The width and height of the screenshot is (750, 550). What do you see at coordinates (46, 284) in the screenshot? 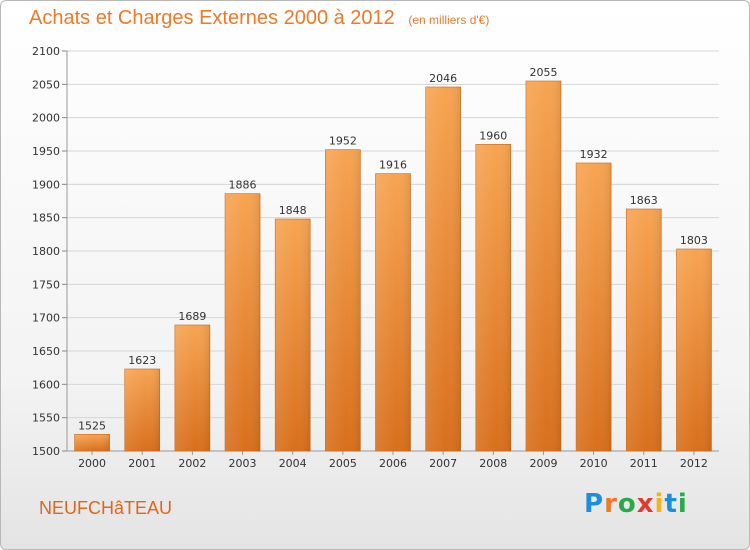
I see `y-tick-label: 1750` at bounding box center [46, 284].